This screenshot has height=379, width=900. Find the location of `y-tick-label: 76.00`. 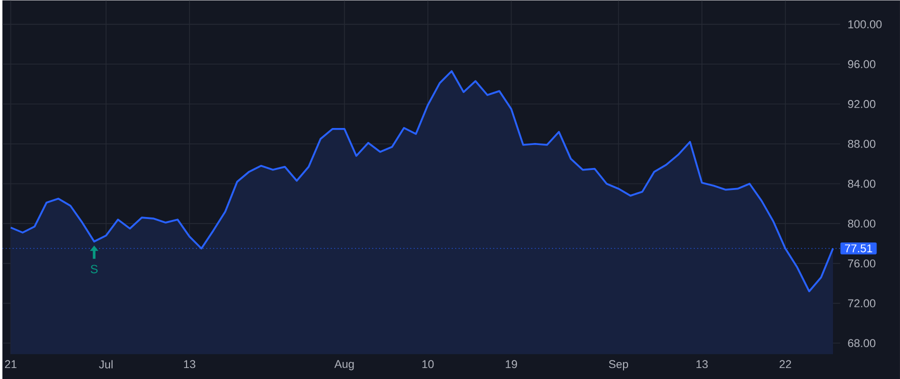

y-tick-label: 76.00 is located at coordinates (862, 263).